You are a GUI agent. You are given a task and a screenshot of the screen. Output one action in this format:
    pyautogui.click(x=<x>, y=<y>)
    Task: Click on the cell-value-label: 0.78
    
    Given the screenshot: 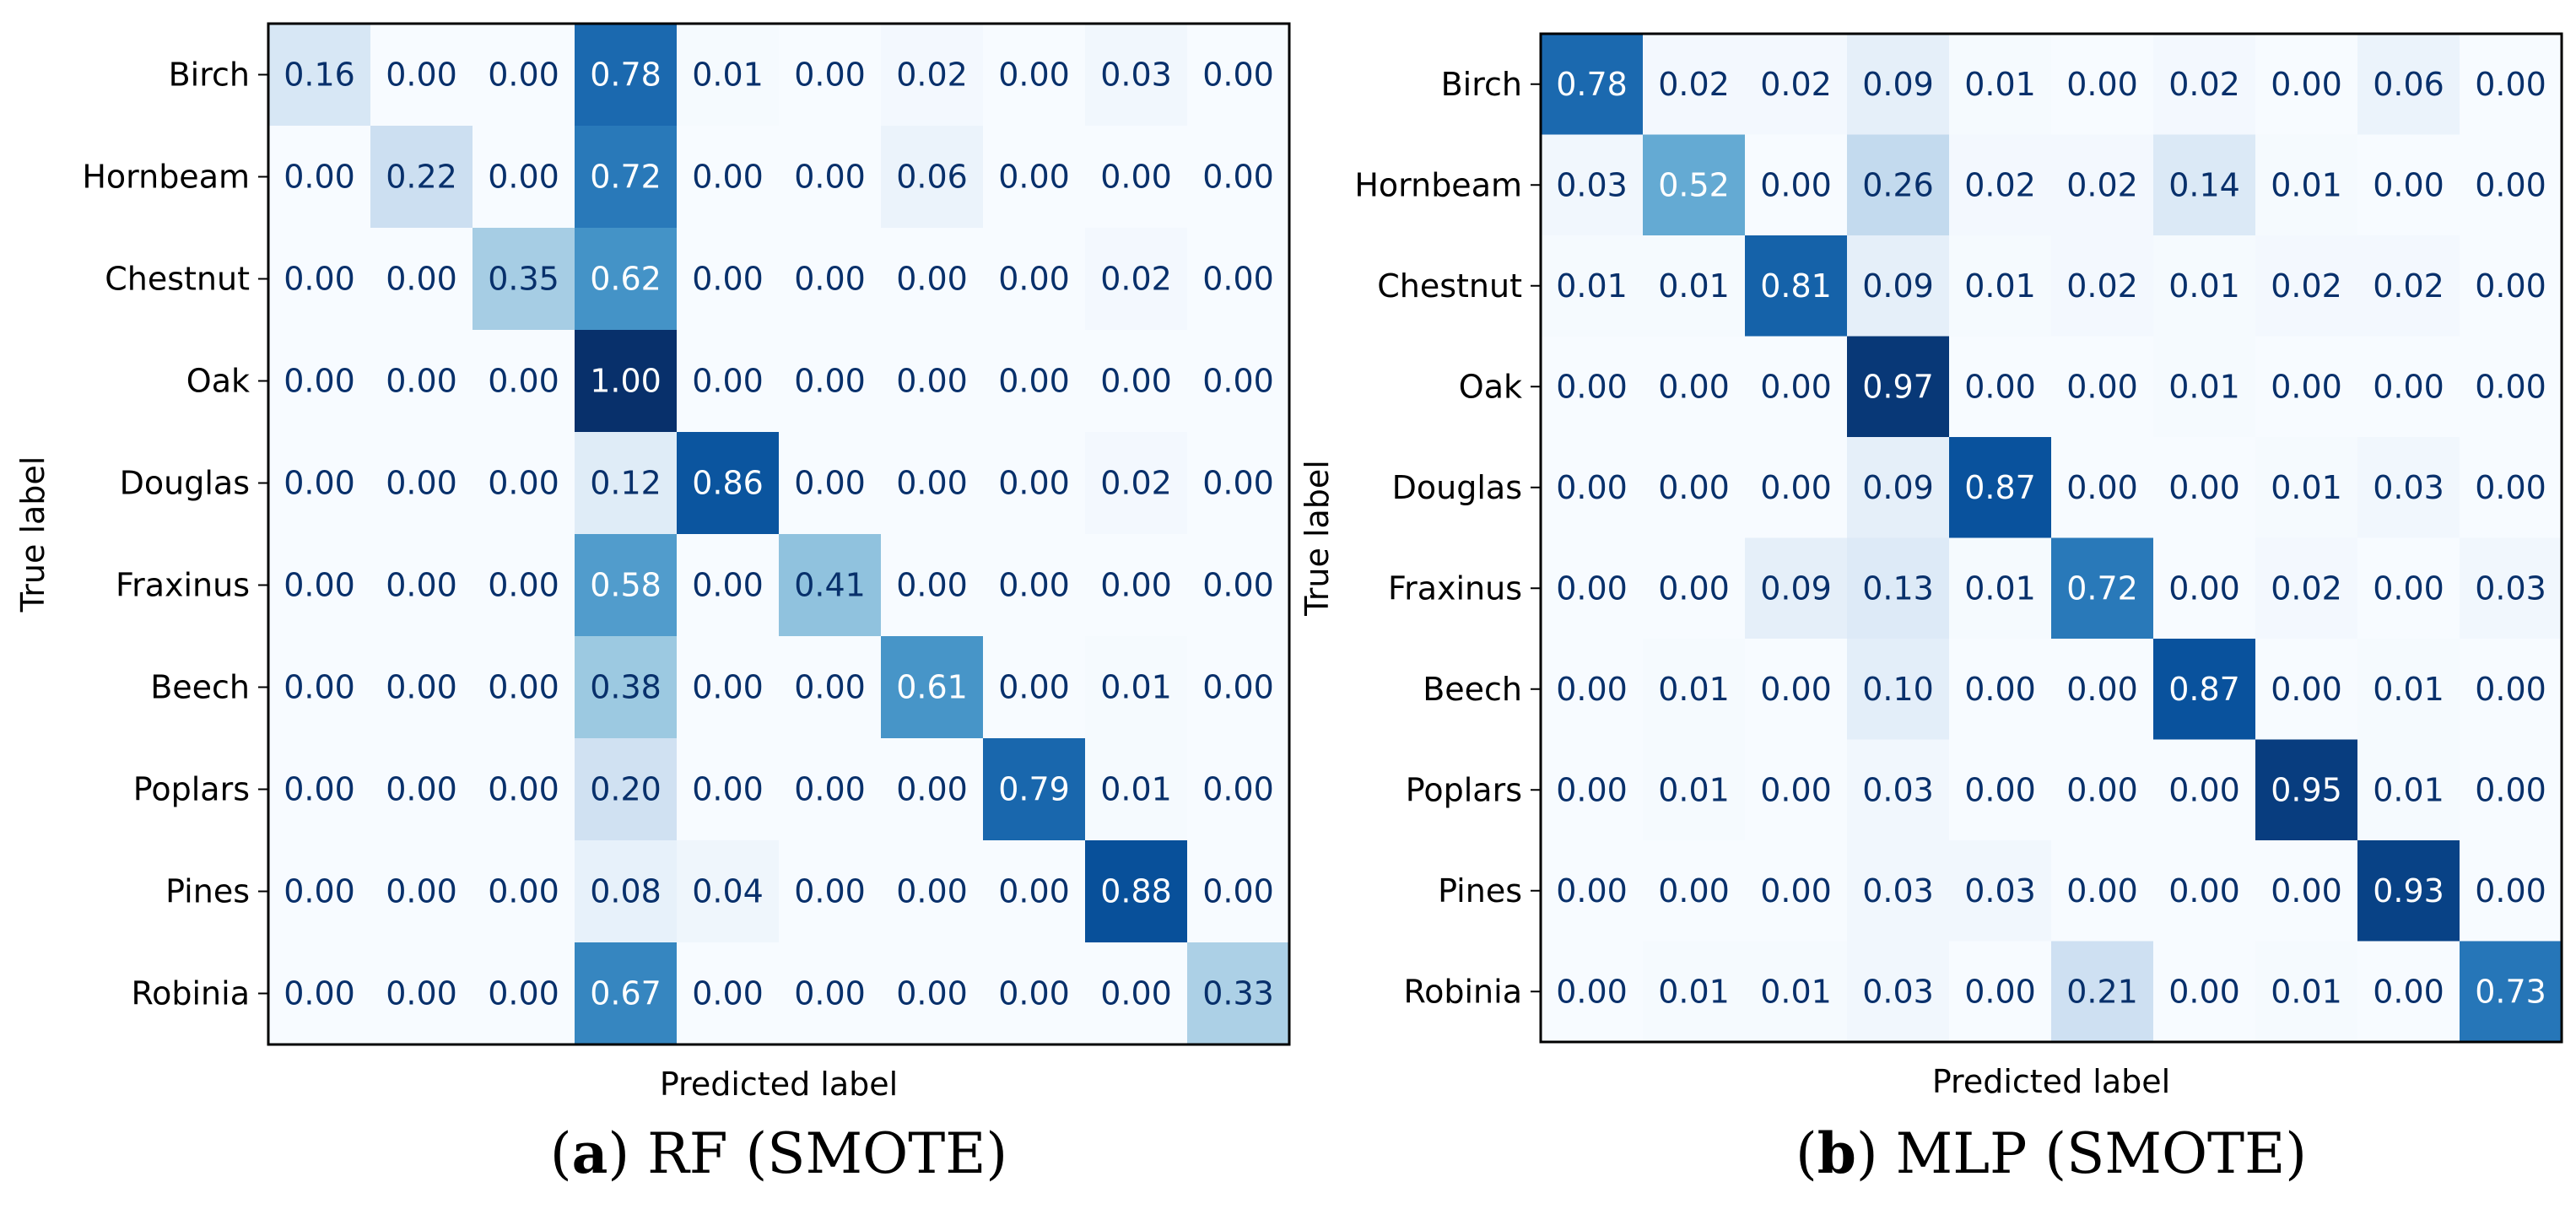 What is the action you would take?
    pyautogui.click(x=626, y=75)
    